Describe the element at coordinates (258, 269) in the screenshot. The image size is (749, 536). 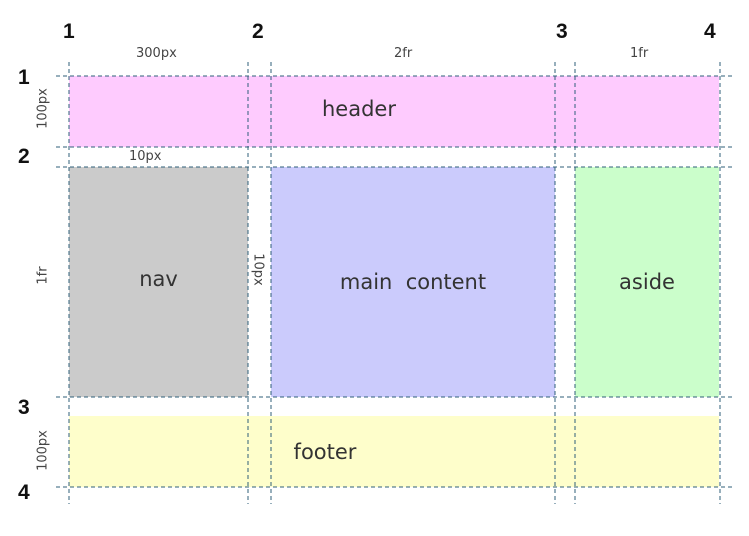
I see `column-gap-label: 10px` at that location.